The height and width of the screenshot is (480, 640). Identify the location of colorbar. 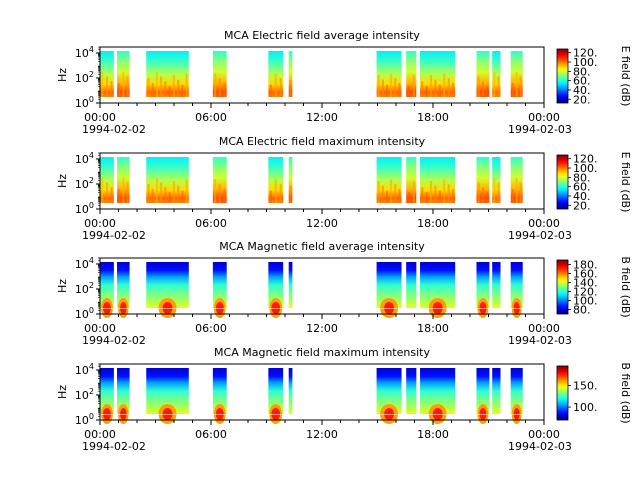
(562, 76).